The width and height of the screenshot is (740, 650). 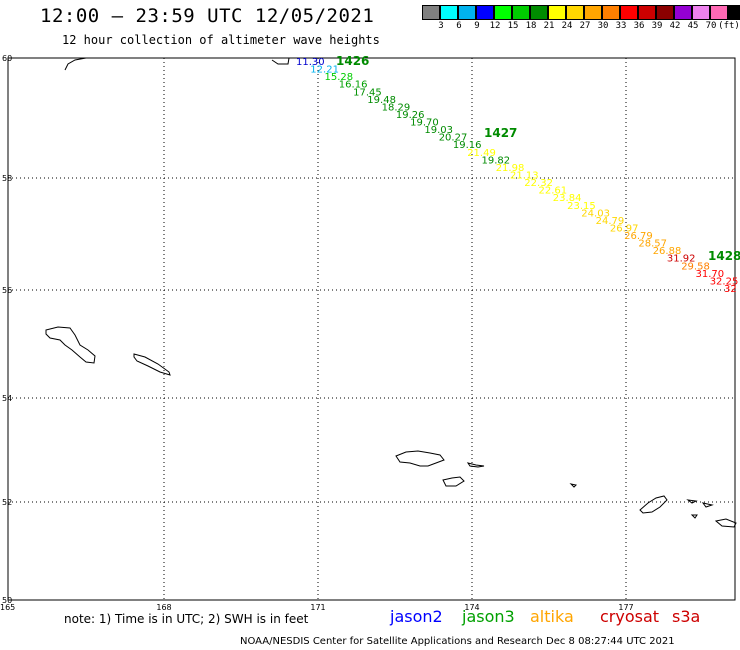 What do you see at coordinates (693, 26) in the screenshot?
I see `colorbar-label: 45` at bounding box center [693, 26].